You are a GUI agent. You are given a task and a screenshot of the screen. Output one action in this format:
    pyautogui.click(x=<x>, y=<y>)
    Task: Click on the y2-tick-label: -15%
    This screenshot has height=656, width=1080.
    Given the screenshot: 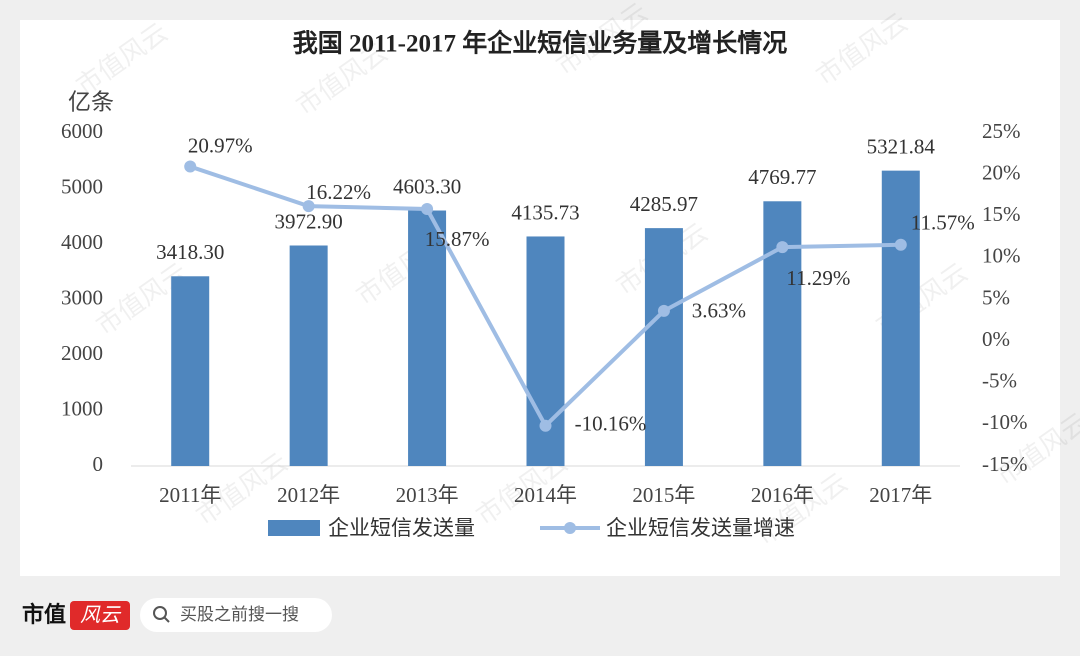 What is the action you would take?
    pyautogui.click(x=1005, y=464)
    